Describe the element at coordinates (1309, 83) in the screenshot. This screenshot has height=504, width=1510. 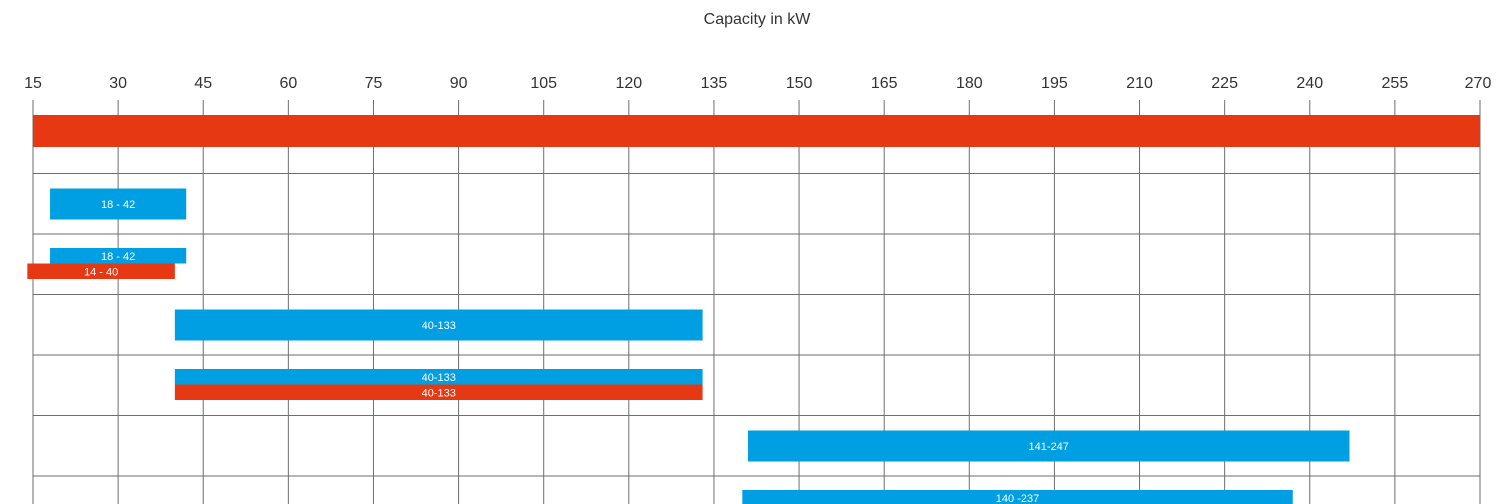
I see `tick-label-240: 240` at that location.